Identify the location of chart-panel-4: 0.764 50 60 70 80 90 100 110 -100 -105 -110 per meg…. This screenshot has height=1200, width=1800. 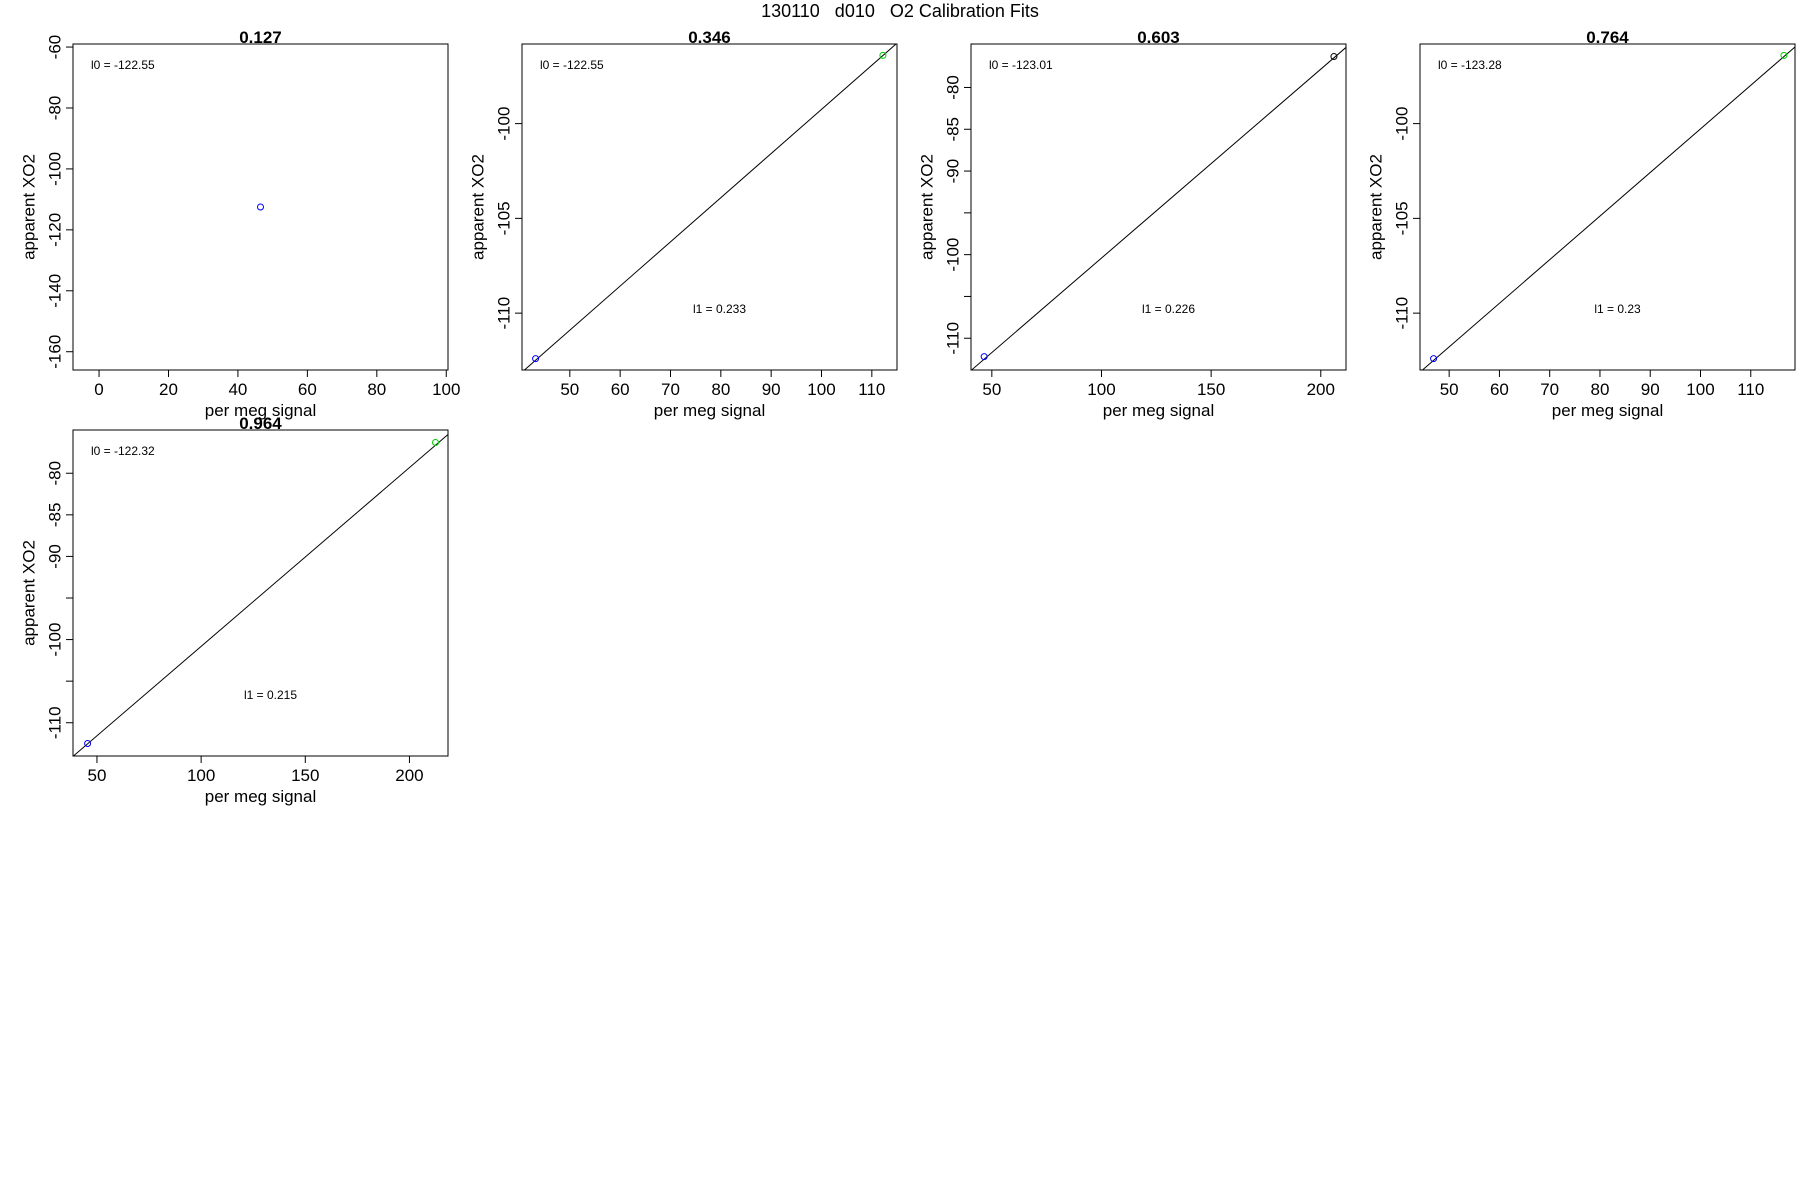
(1581, 224).